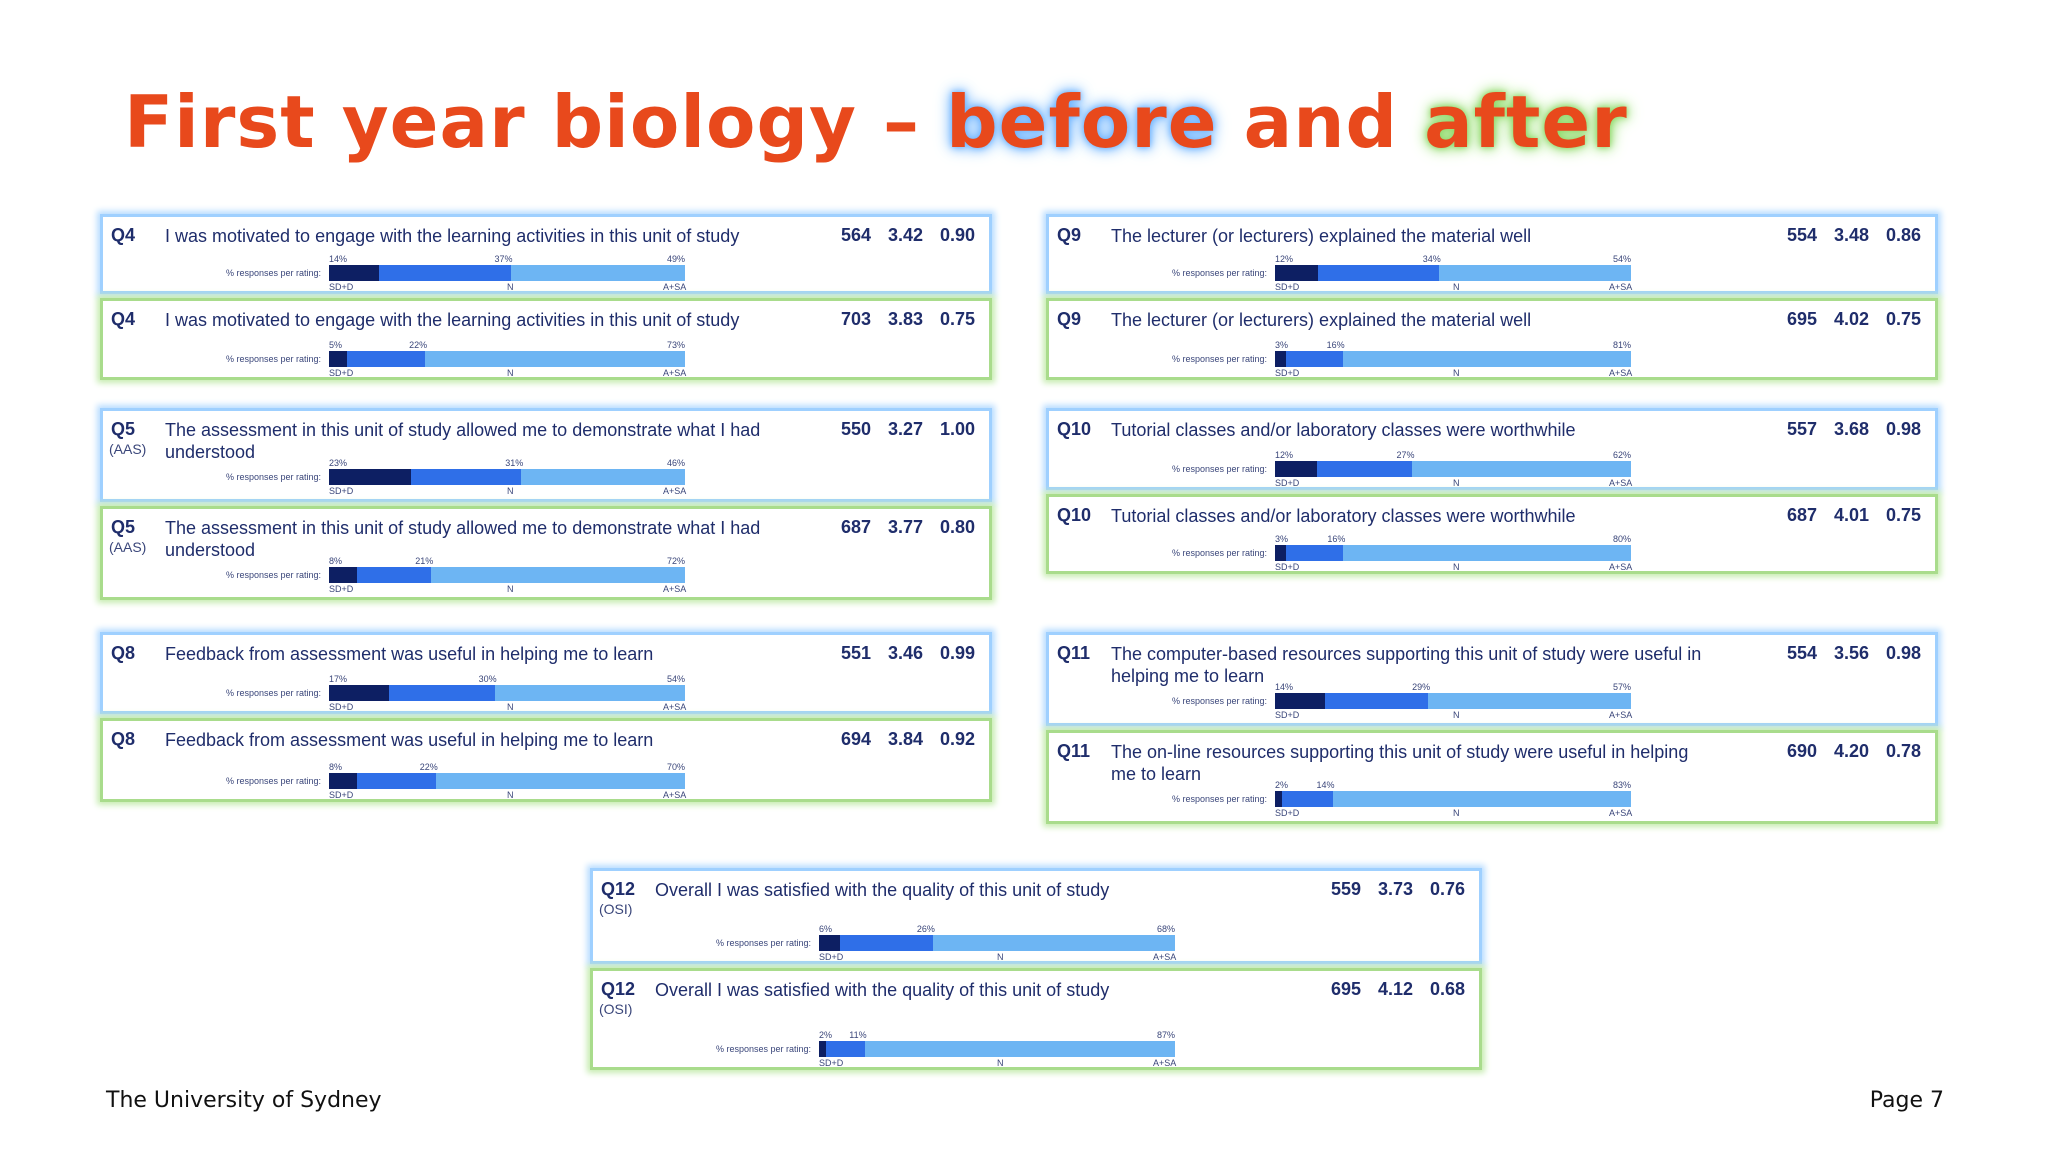 The width and height of the screenshot is (2048, 1152). Describe the element at coordinates (514, 463) in the screenshot. I see `percent-neutral: 31%` at that location.